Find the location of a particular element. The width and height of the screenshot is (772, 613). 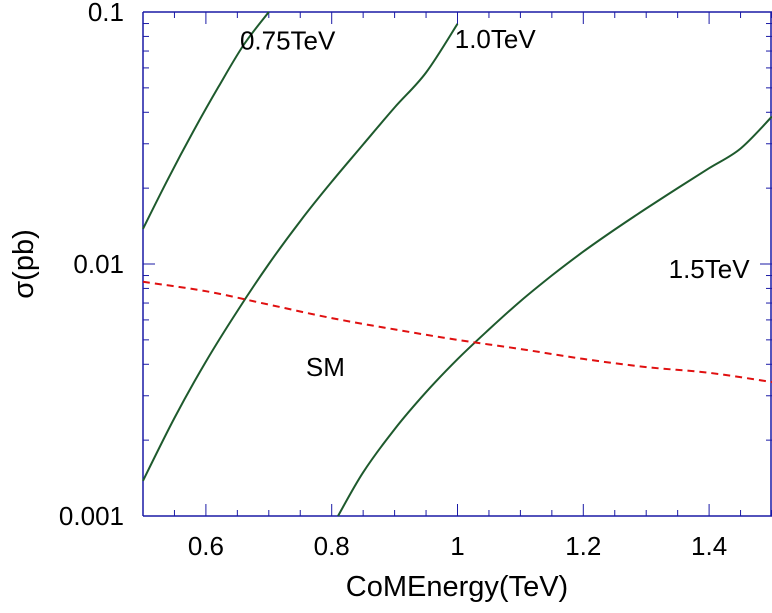

series-line-0-75tev is located at coordinates (206, 120).